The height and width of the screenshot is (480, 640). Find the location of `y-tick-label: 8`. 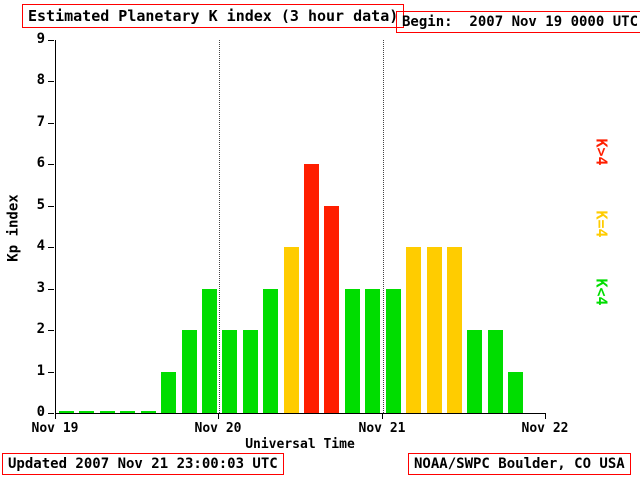

y-tick-label: 8 is located at coordinates (40, 80).